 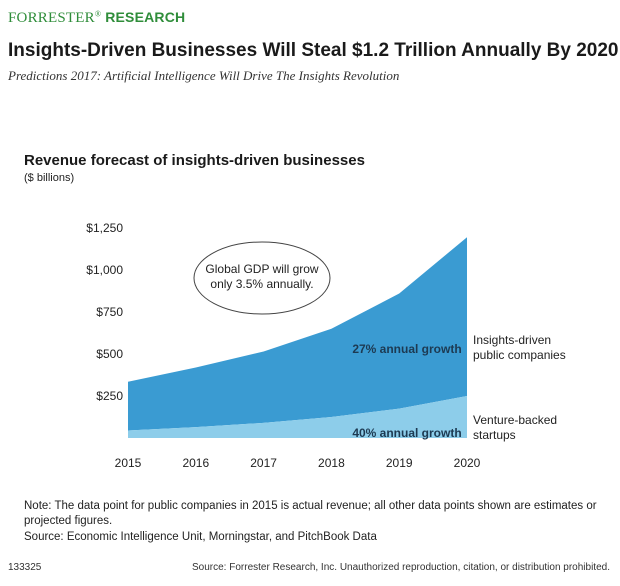 I want to click on startups-series-label: startups, so click(x=494, y=435).